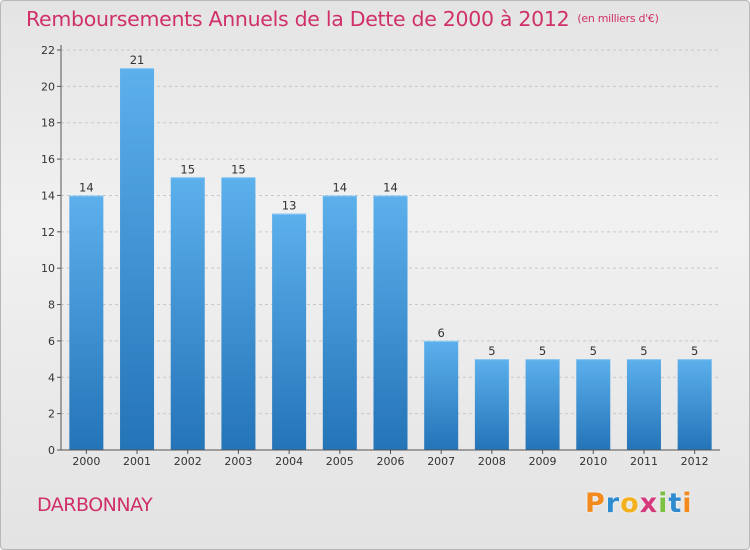 The image size is (750, 550). I want to click on logo-letter: r, so click(613, 503).